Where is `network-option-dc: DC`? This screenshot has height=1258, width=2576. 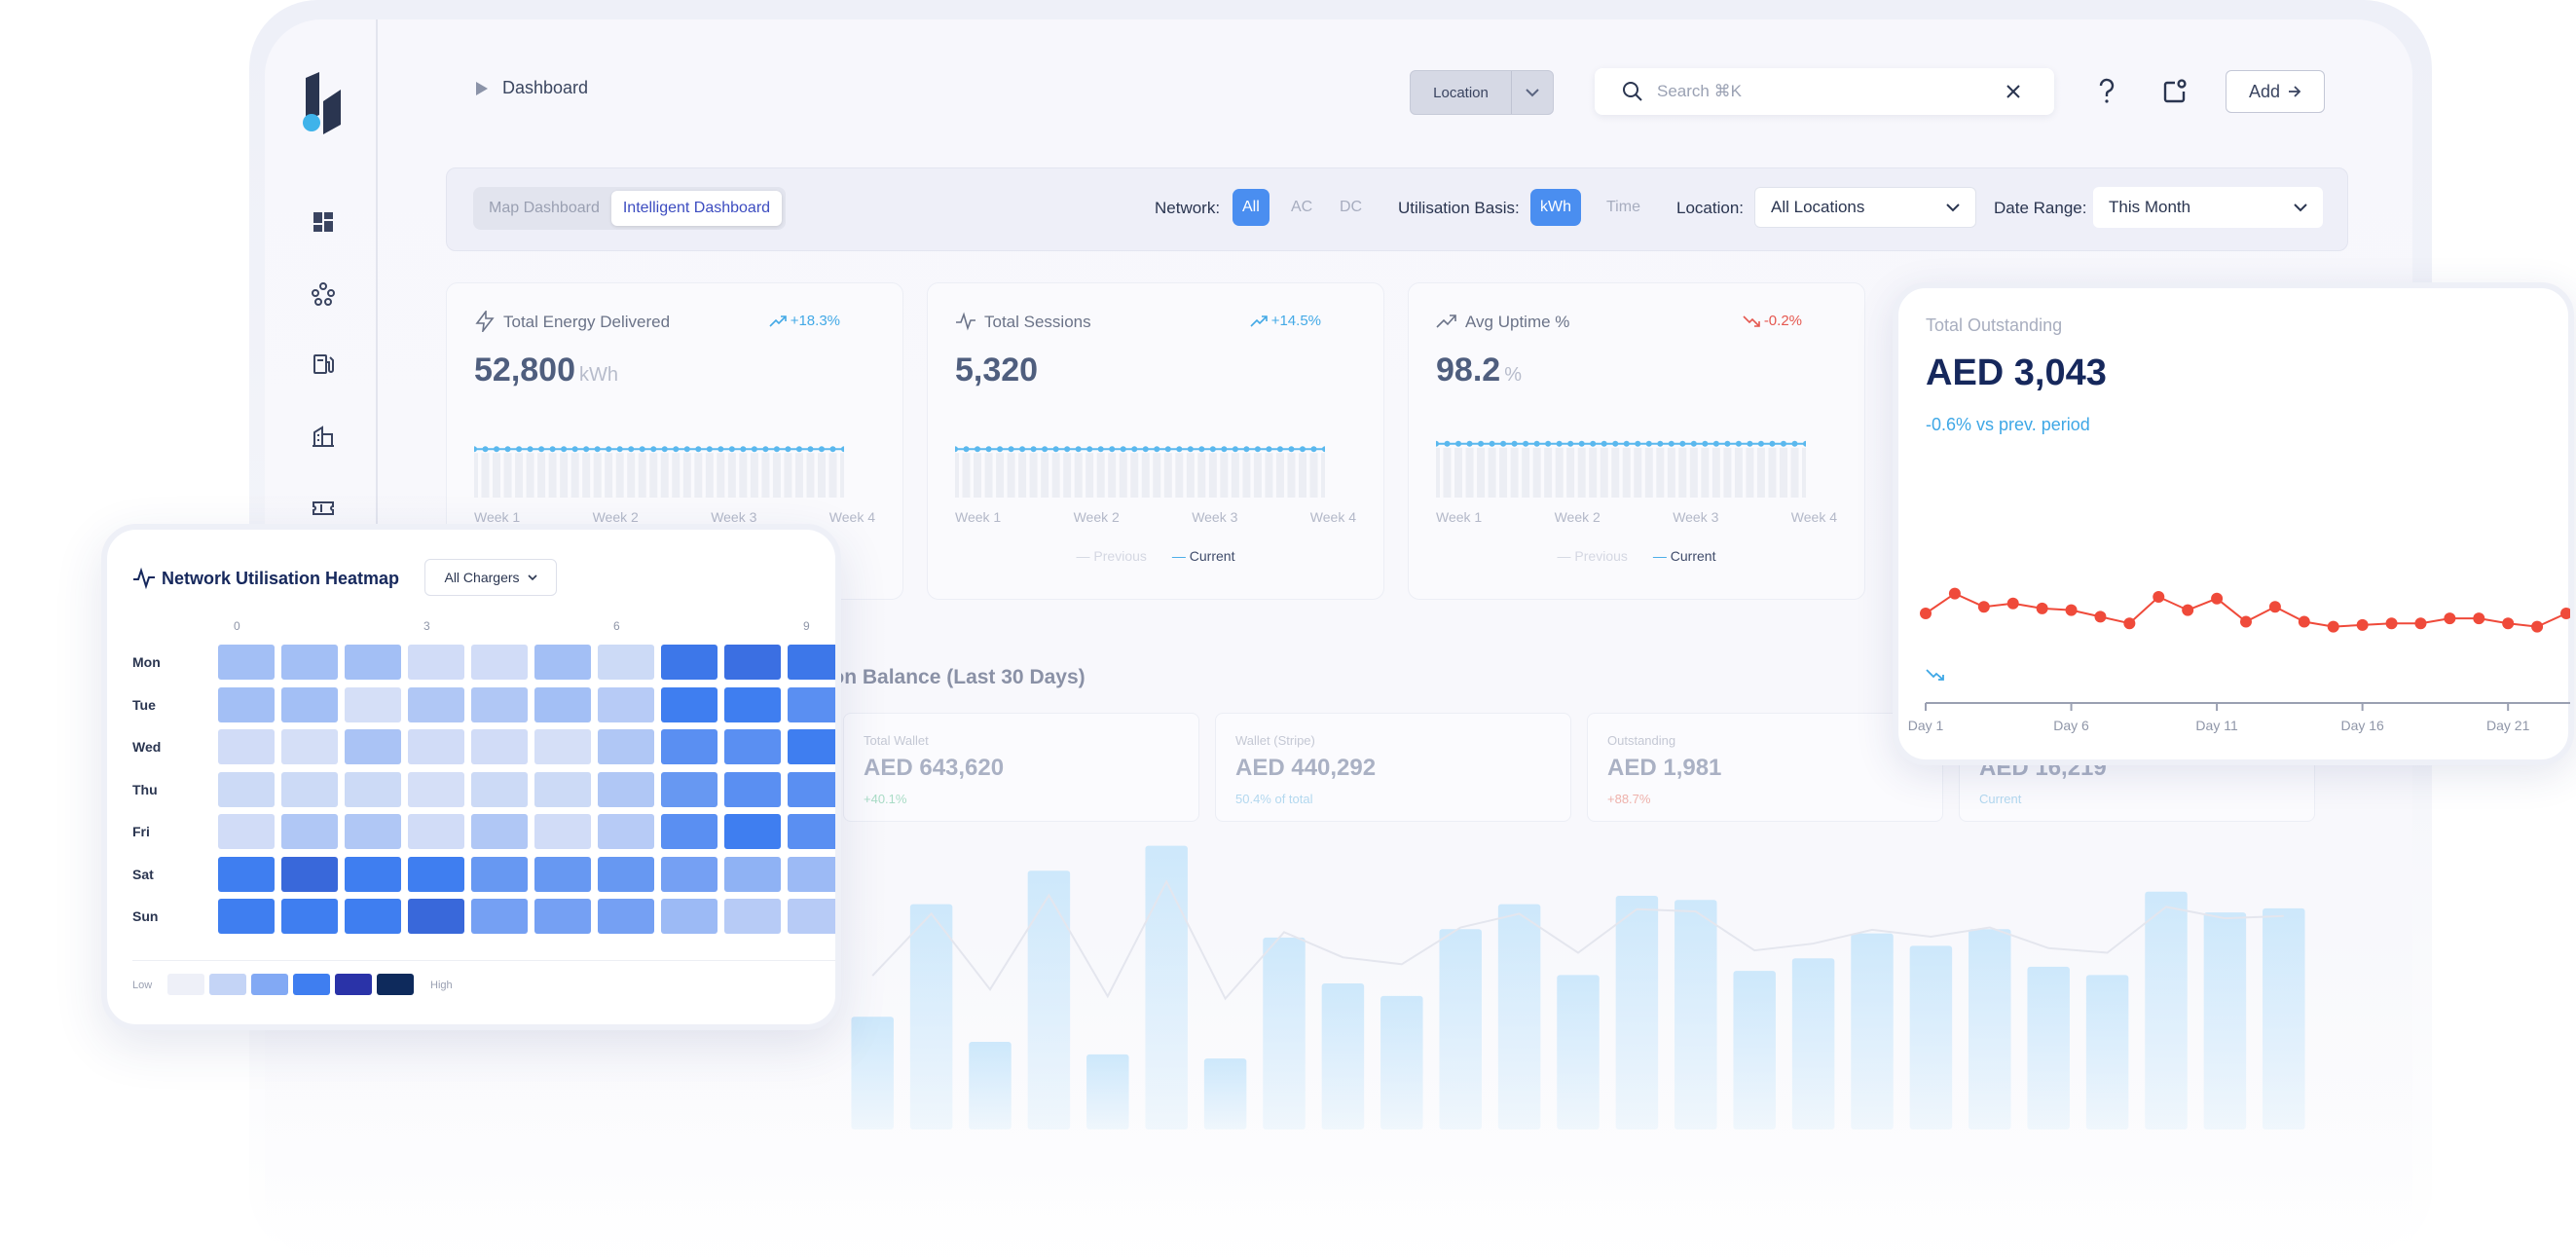 network-option-dc: DC is located at coordinates (1351, 207).